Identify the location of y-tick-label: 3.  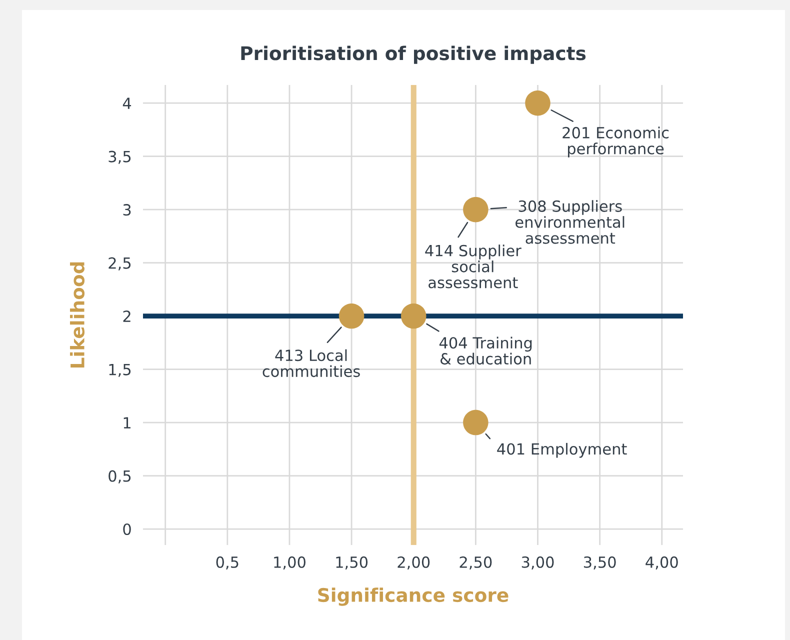
(127, 210).